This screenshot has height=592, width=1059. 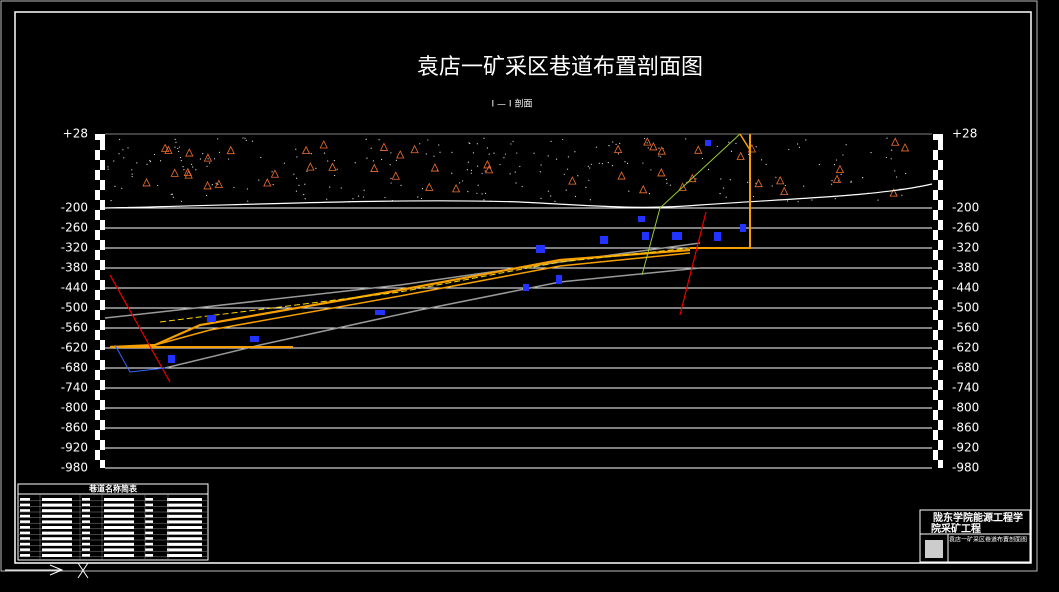 I want to click on road-table: 巷道名称简表, so click(x=113, y=522).